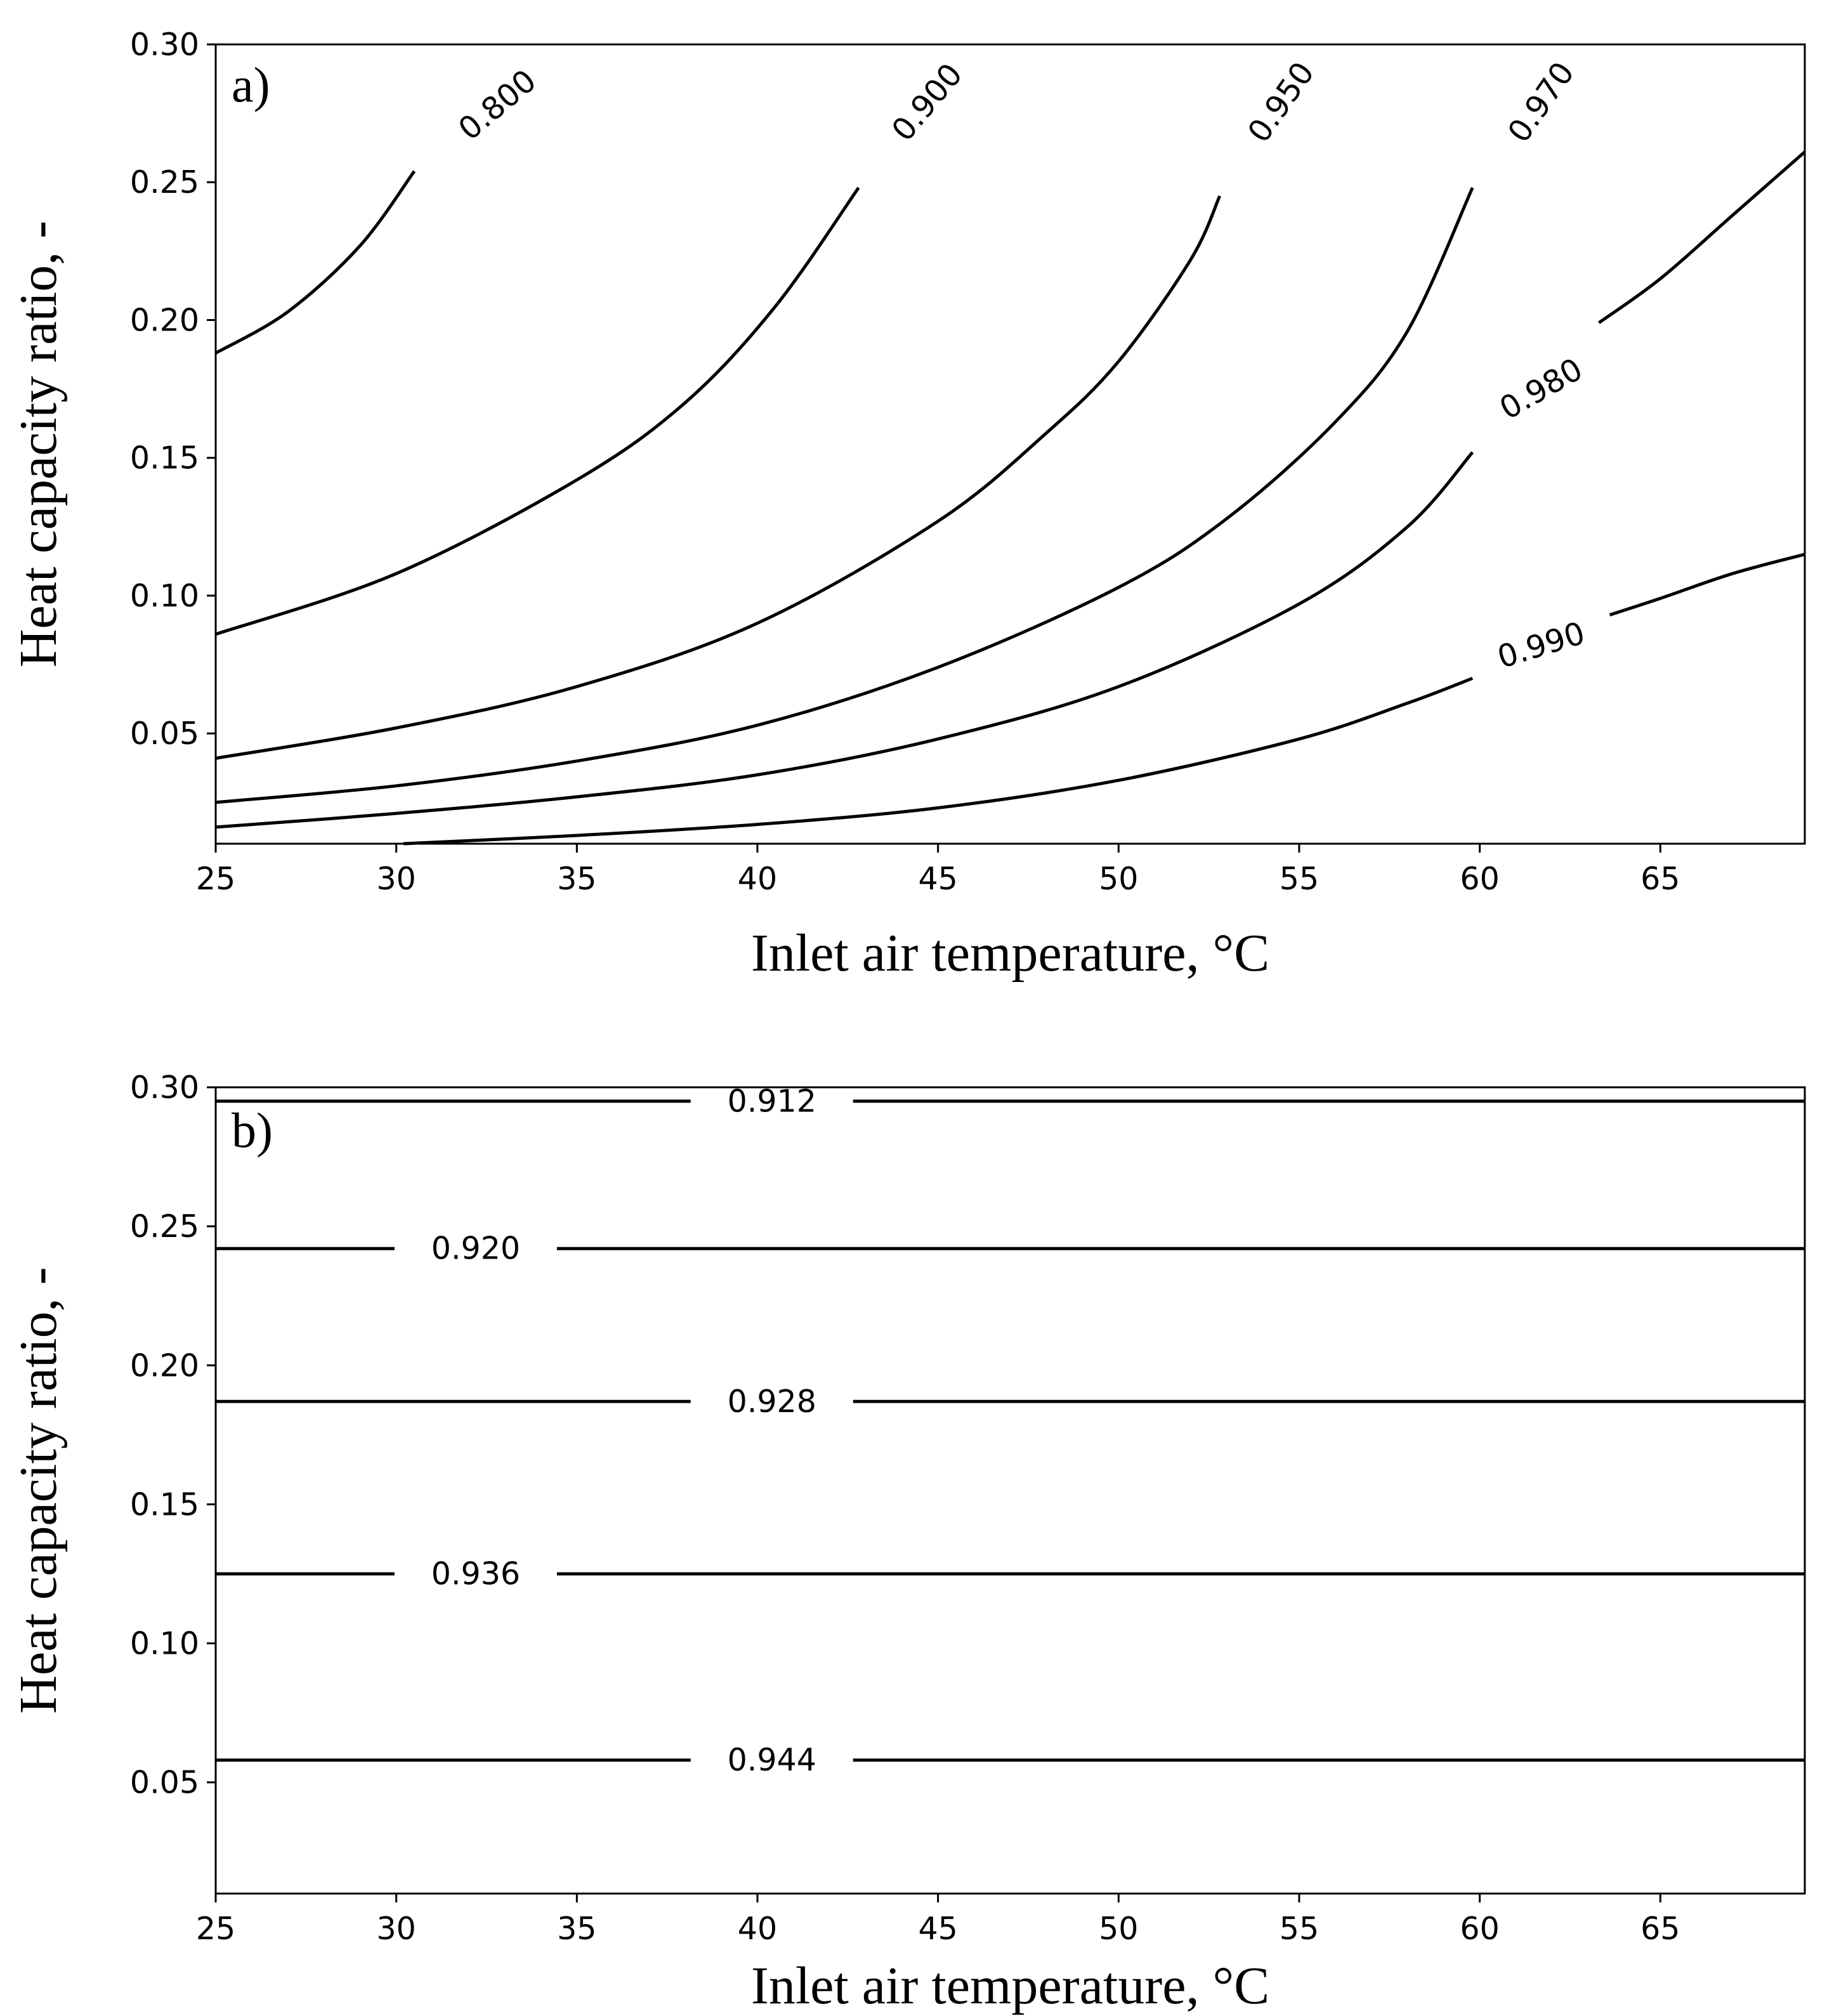 The image size is (1827, 2016). Describe the element at coordinates (576, 1929) in the screenshot. I see `panel-b-x-tick-label: 35` at that location.